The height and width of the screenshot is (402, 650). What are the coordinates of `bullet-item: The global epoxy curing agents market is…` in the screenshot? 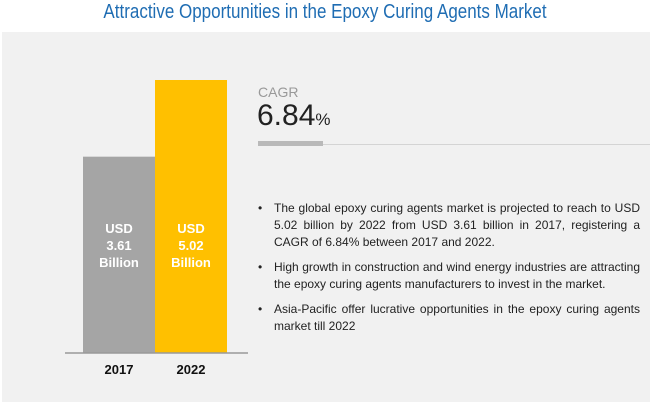 It's located at (449, 225).